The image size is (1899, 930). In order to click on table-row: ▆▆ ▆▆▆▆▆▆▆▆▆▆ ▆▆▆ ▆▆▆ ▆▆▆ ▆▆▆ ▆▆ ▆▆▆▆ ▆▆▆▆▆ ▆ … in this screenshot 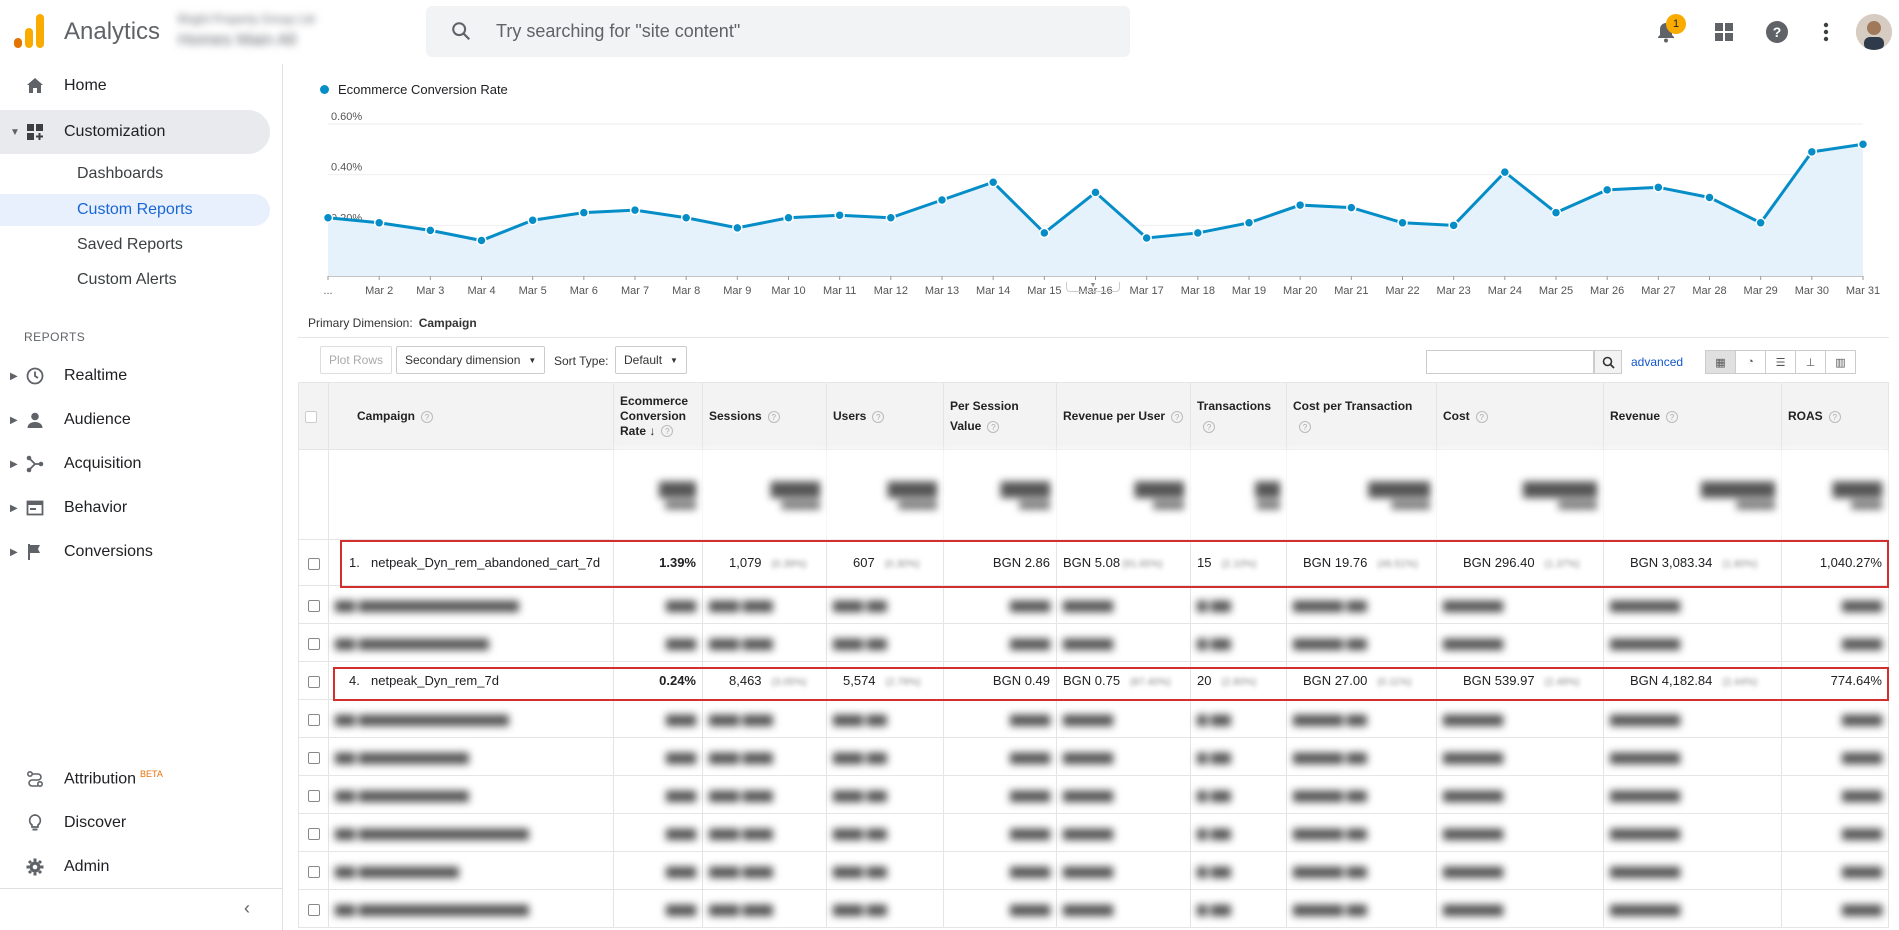, I will do `click(1093, 870)`.